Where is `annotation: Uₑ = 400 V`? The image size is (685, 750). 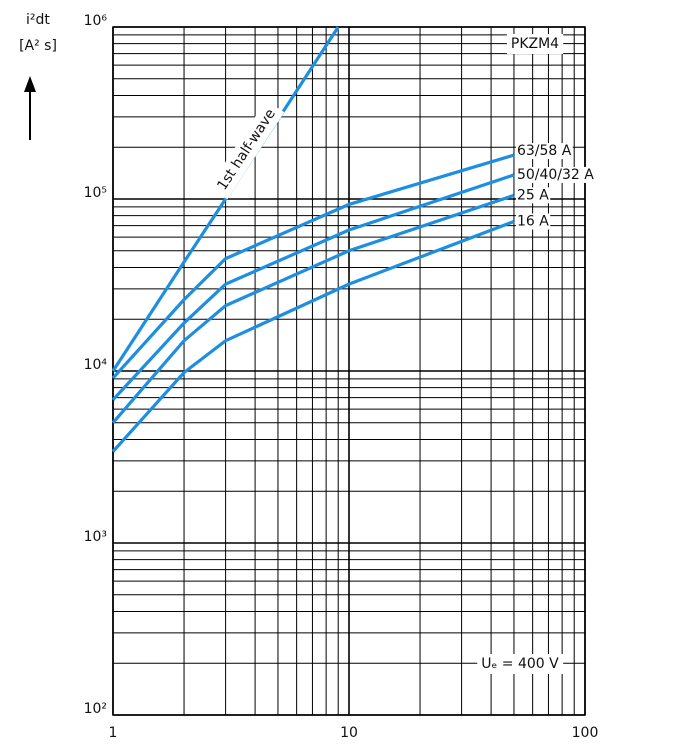
annotation: Uₑ = 400 V is located at coordinates (520, 664).